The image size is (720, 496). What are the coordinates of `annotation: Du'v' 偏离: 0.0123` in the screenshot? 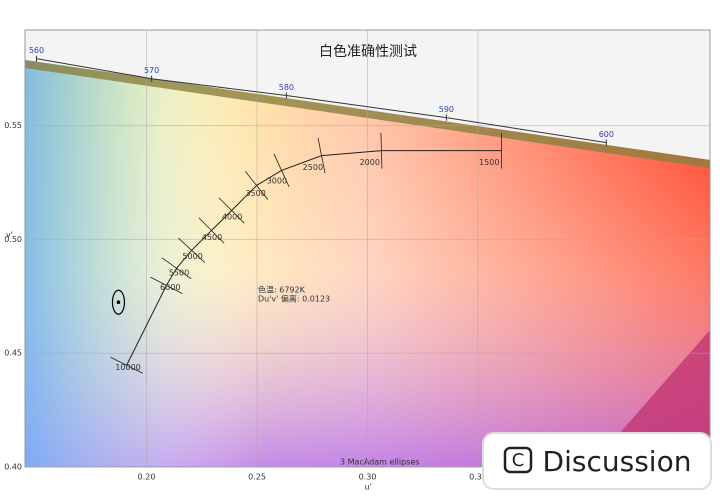 It's located at (294, 299).